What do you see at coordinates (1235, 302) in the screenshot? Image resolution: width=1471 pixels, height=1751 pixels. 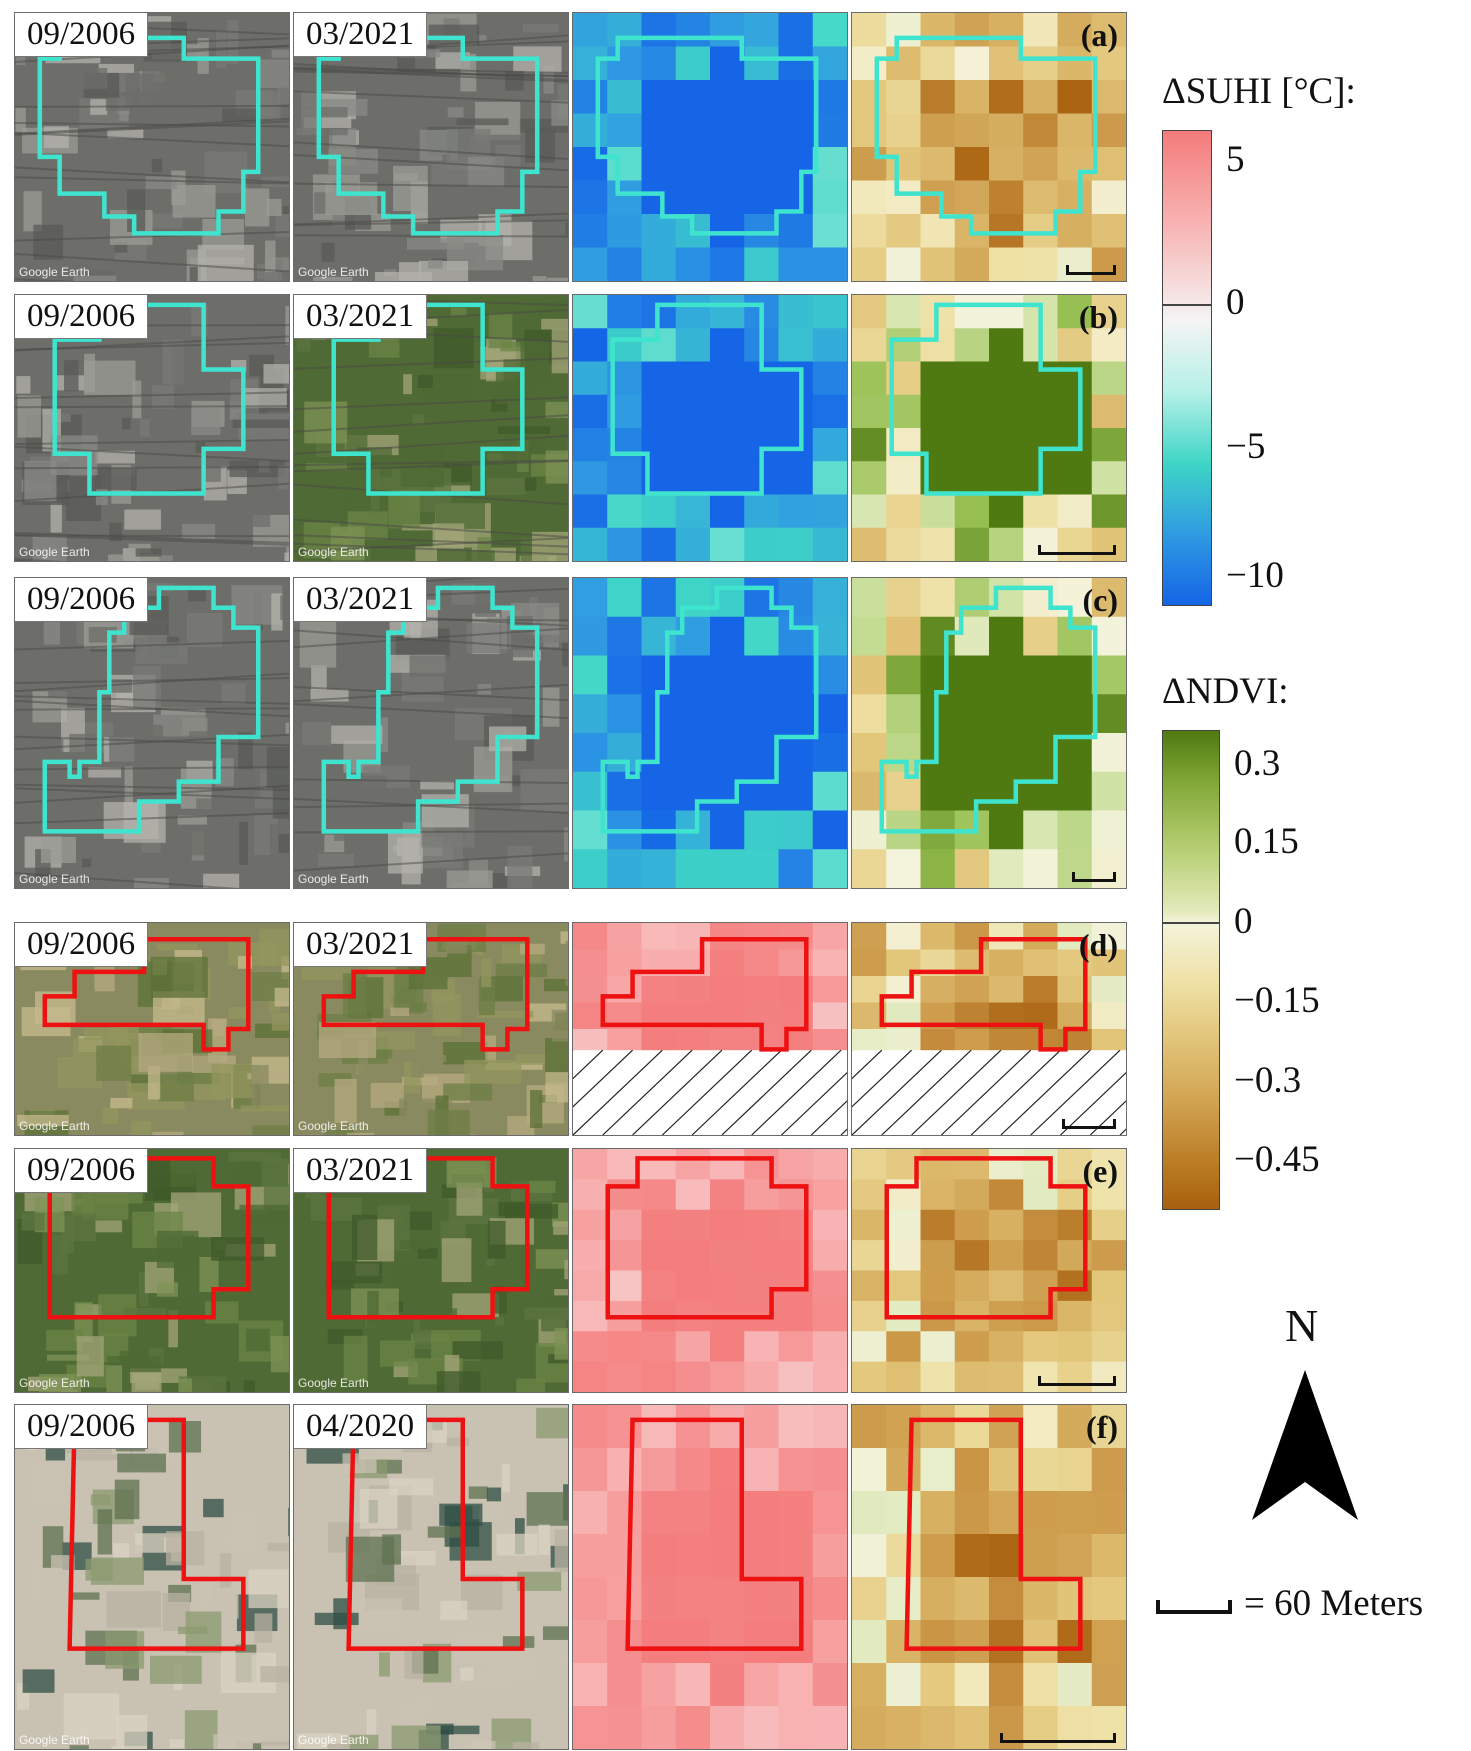 I see `suhi-tick-label: 0` at bounding box center [1235, 302].